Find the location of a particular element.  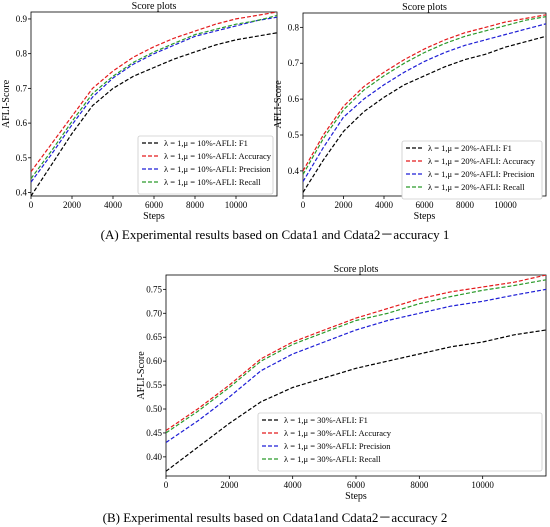

y-tick-label: 0.65 is located at coordinates (154, 337).